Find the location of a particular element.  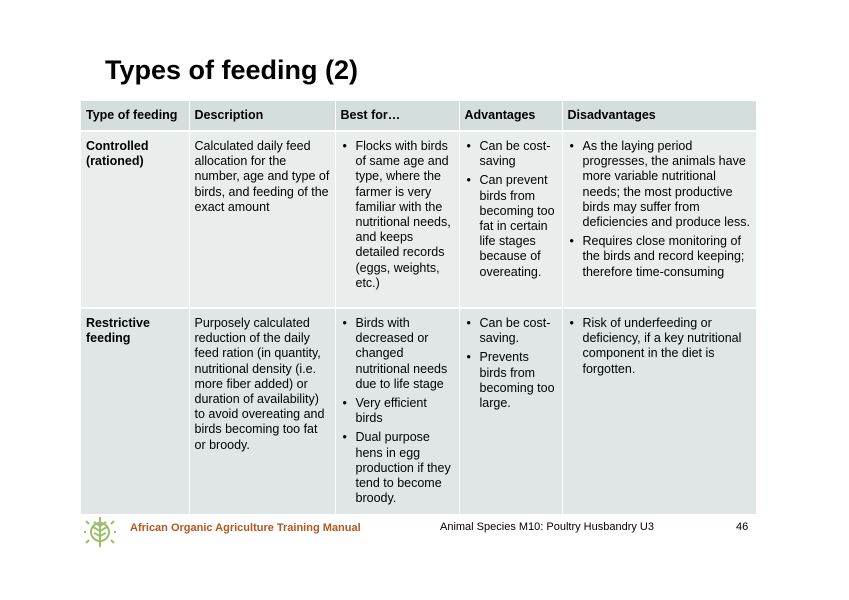

list-item: Can be cost-saving. is located at coordinates (511, 331).